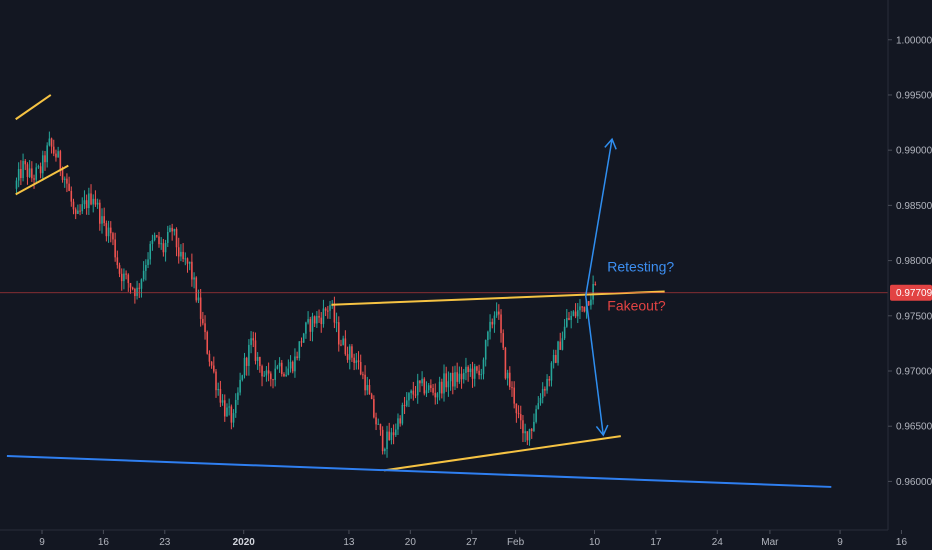 The height and width of the screenshot is (550, 932). I want to click on fakeout-label: Fakeout?, so click(636, 305).